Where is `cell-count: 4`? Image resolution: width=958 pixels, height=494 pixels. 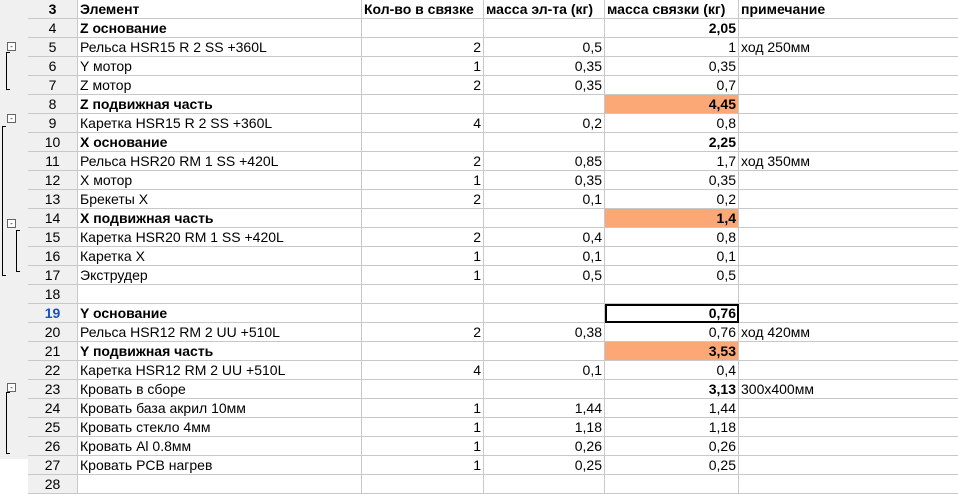
cell-count: 4 is located at coordinates (423, 370).